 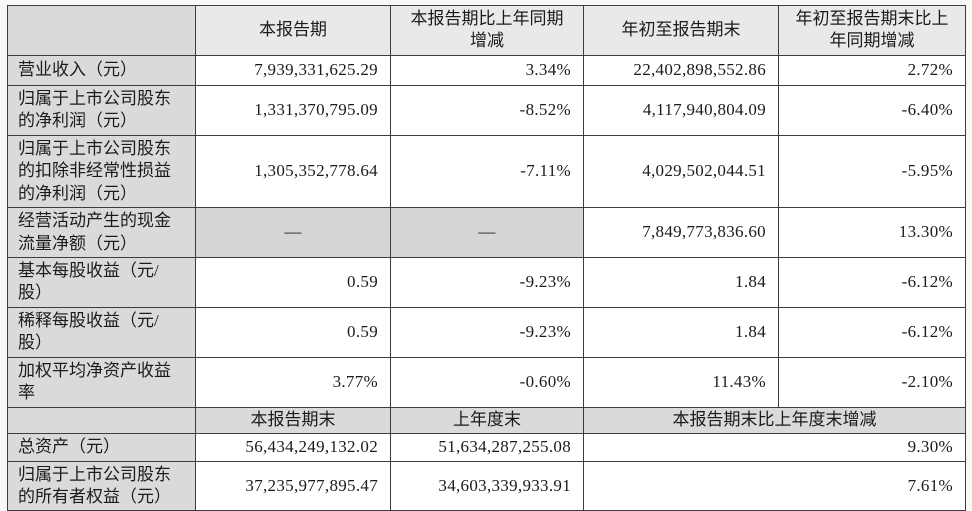 I want to click on value-cell: 56,434,249,132.02, so click(x=293, y=447).